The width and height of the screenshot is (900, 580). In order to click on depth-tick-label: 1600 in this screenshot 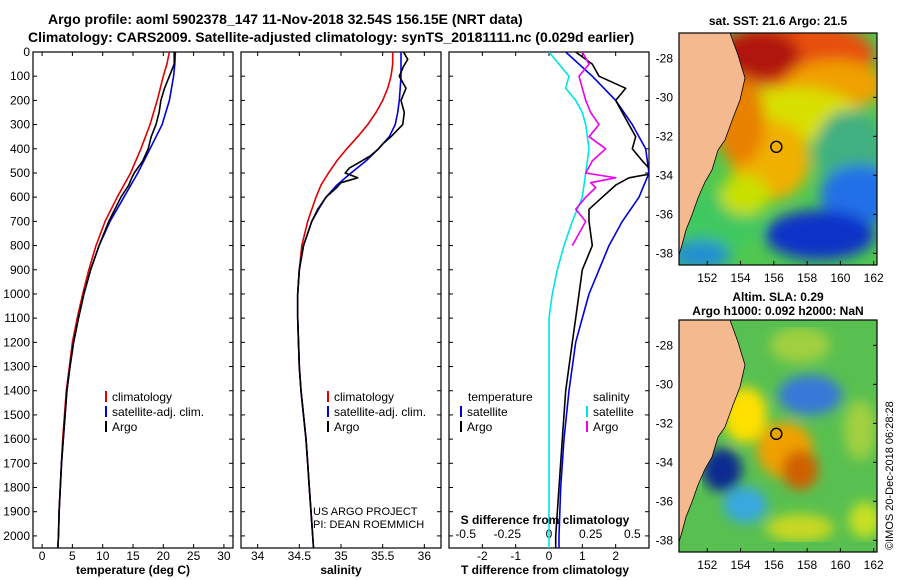, I will do `click(16, 439)`.